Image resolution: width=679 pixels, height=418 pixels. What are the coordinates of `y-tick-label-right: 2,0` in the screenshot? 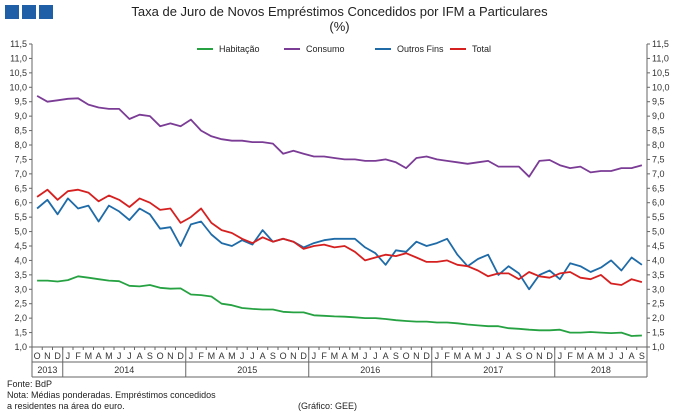 It's located at (658, 318).